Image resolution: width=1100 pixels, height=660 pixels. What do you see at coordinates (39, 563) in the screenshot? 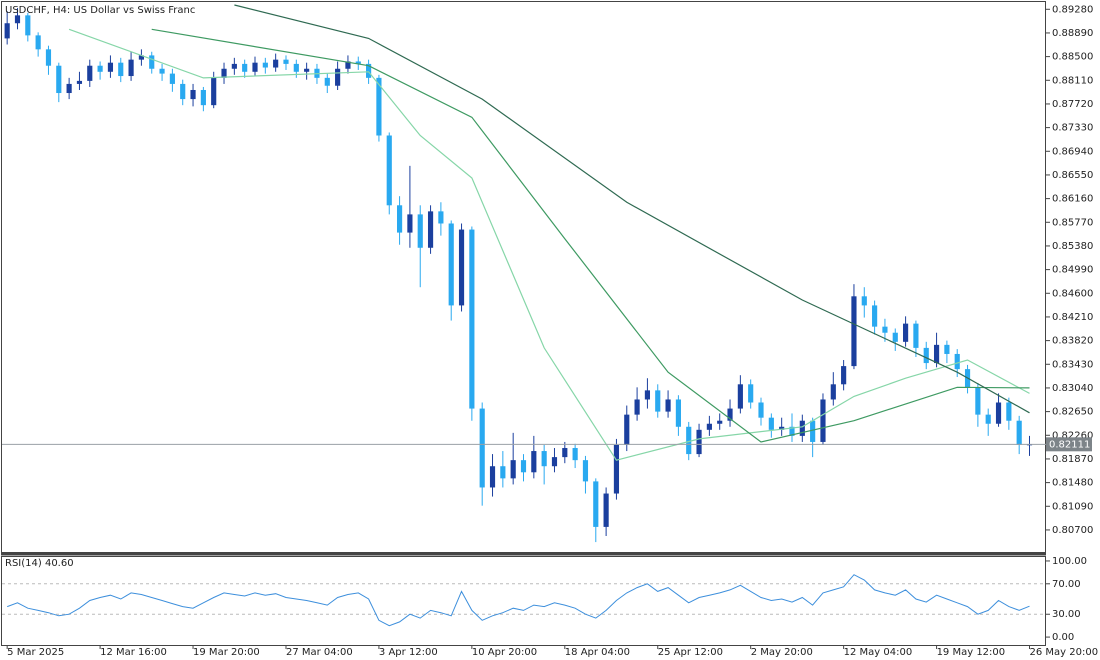
I see `rsi-title: RSI(14) 40.60` at bounding box center [39, 563].